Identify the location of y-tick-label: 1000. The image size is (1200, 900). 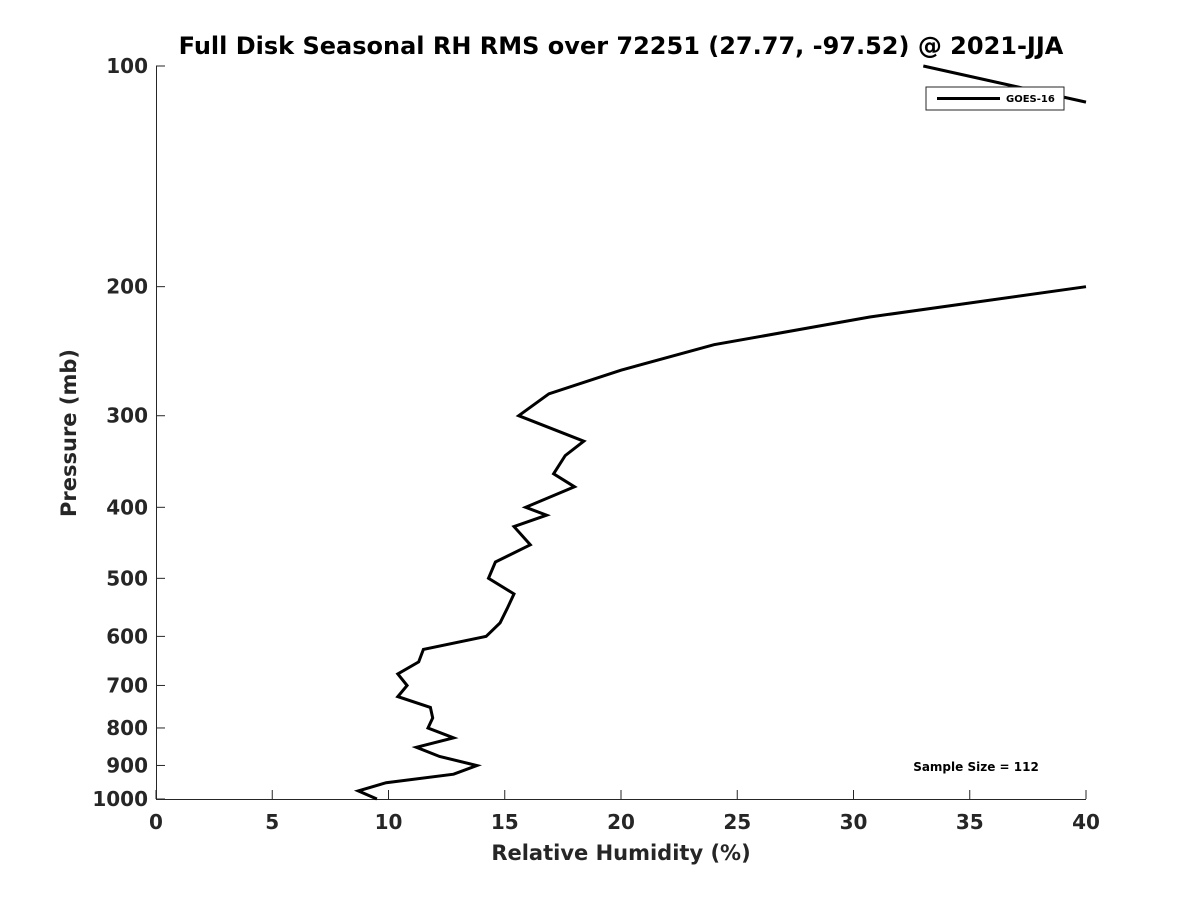
(120, 799).